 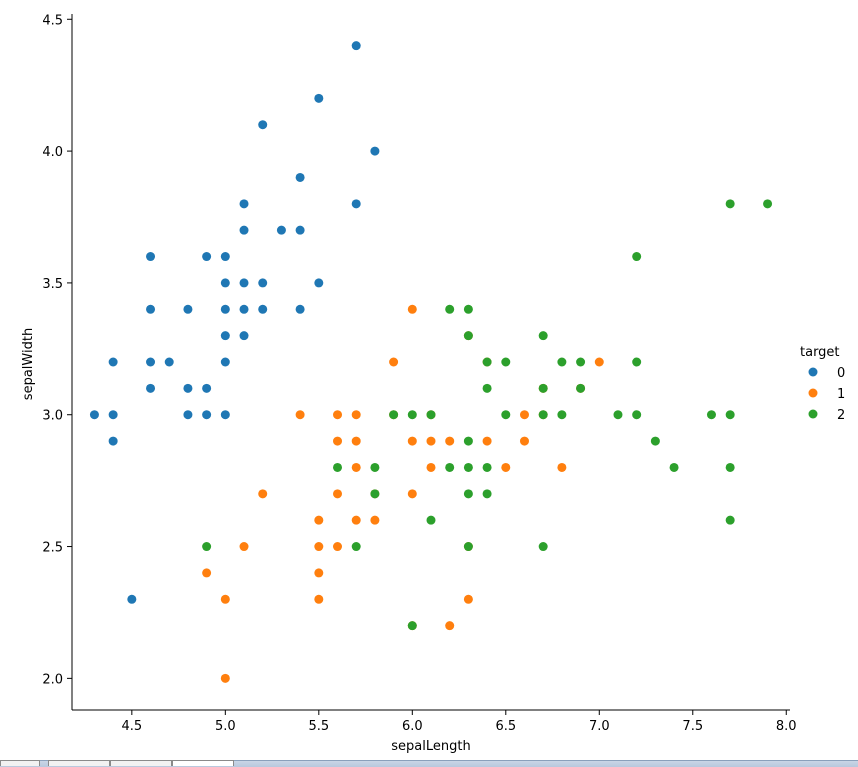 I want to click on x-tick-label: 6.0, so click(x=412, y=726).